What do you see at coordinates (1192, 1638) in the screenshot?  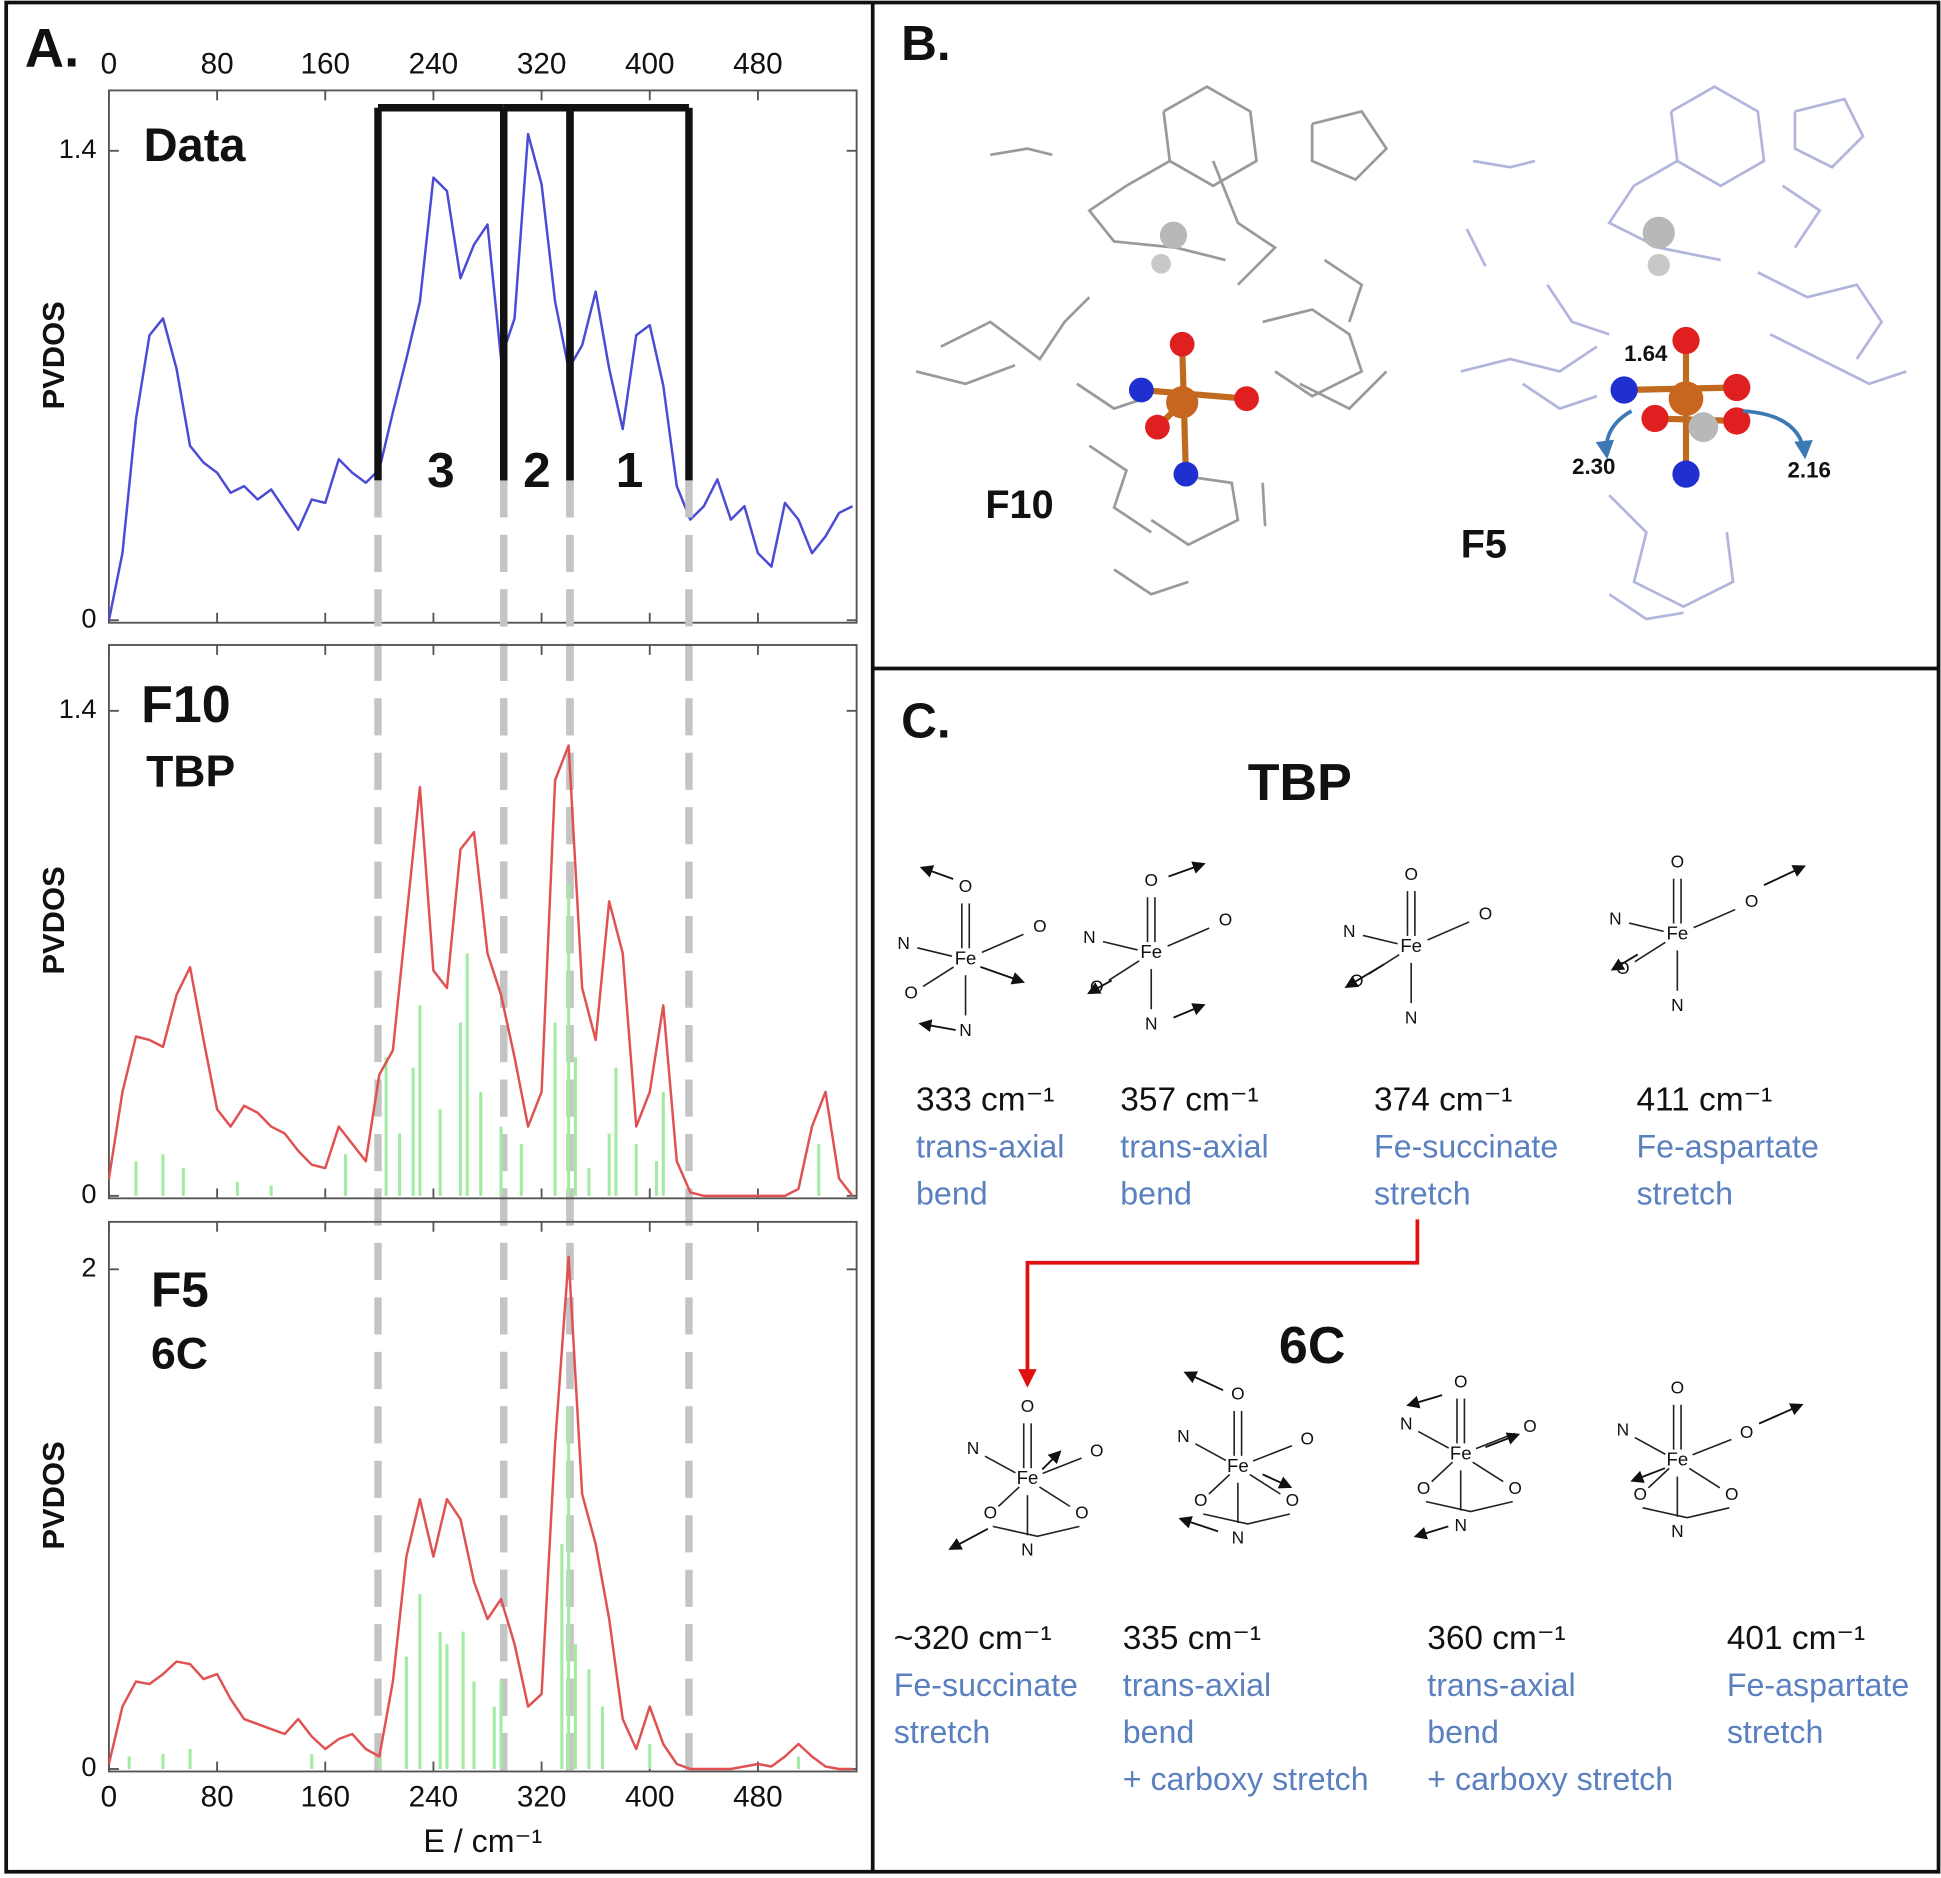 I see `mode-frequency: 335 cm⁻¹` at bounding box center [1192, 1638].